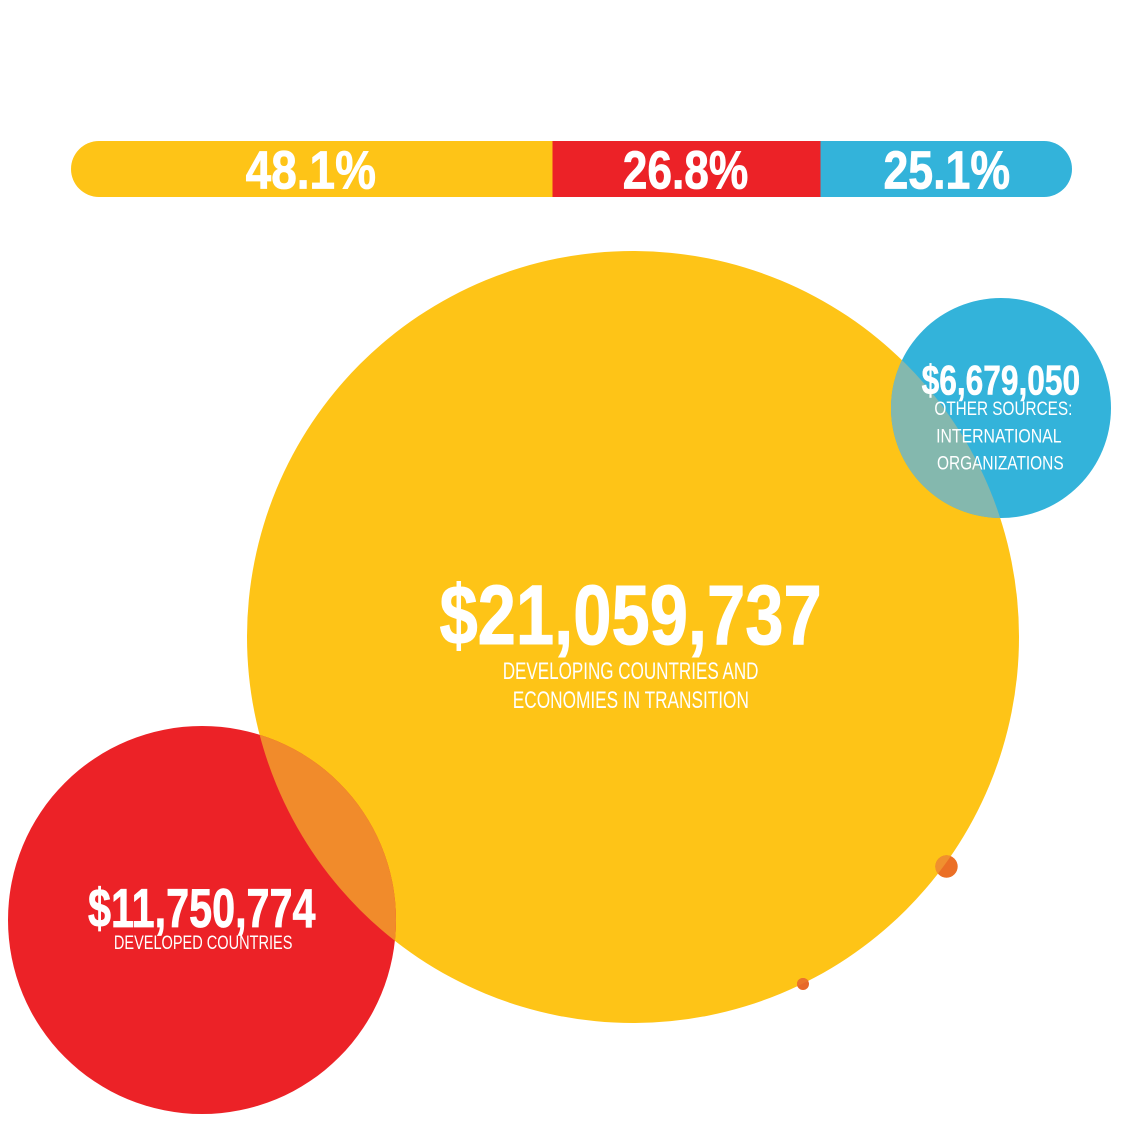 This screenshot has height=1122, width=1122. I want to click on svg-text: $6,679,050, so click(1001, 380).